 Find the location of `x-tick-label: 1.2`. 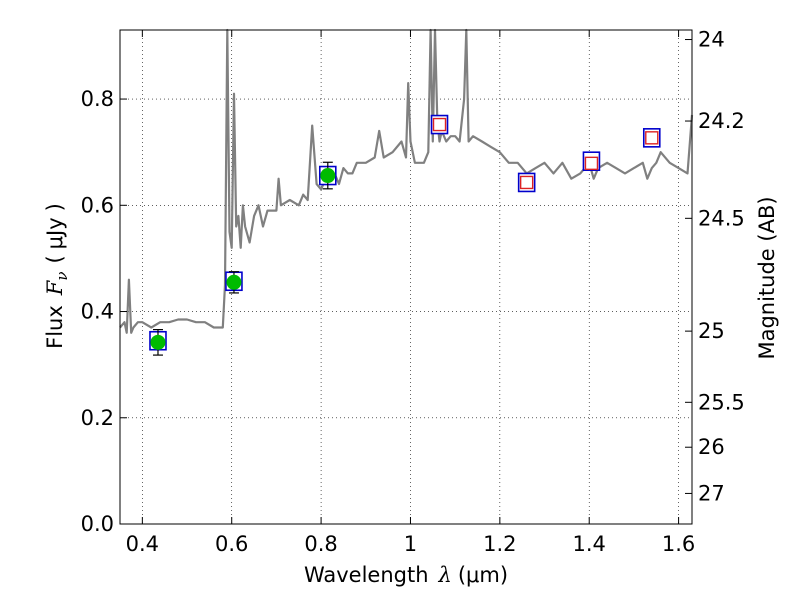

x-tick-label: 1.2 is located at coordinates (499, 544).